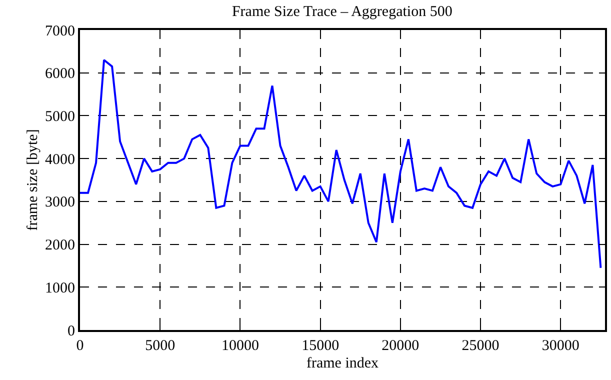 The image size is (611, 380). What do you see at coordinates (60, 74) in the screenshot?
I see `y-tick-label: 6000` at bounding box center [60, 74].